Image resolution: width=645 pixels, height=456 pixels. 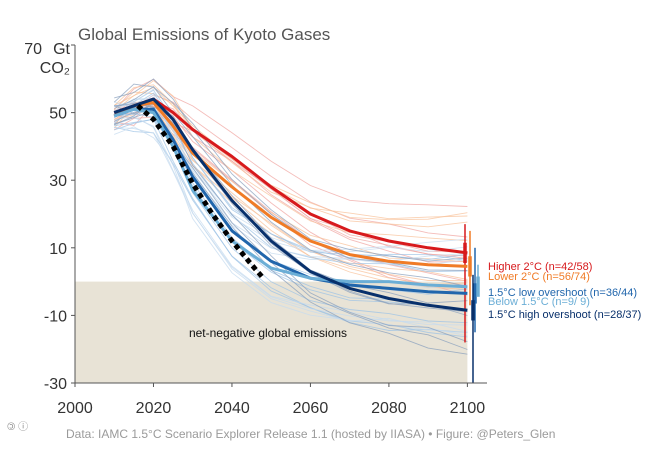 I want to click on y-unit-label: Gt, so click(x=61, y=49).